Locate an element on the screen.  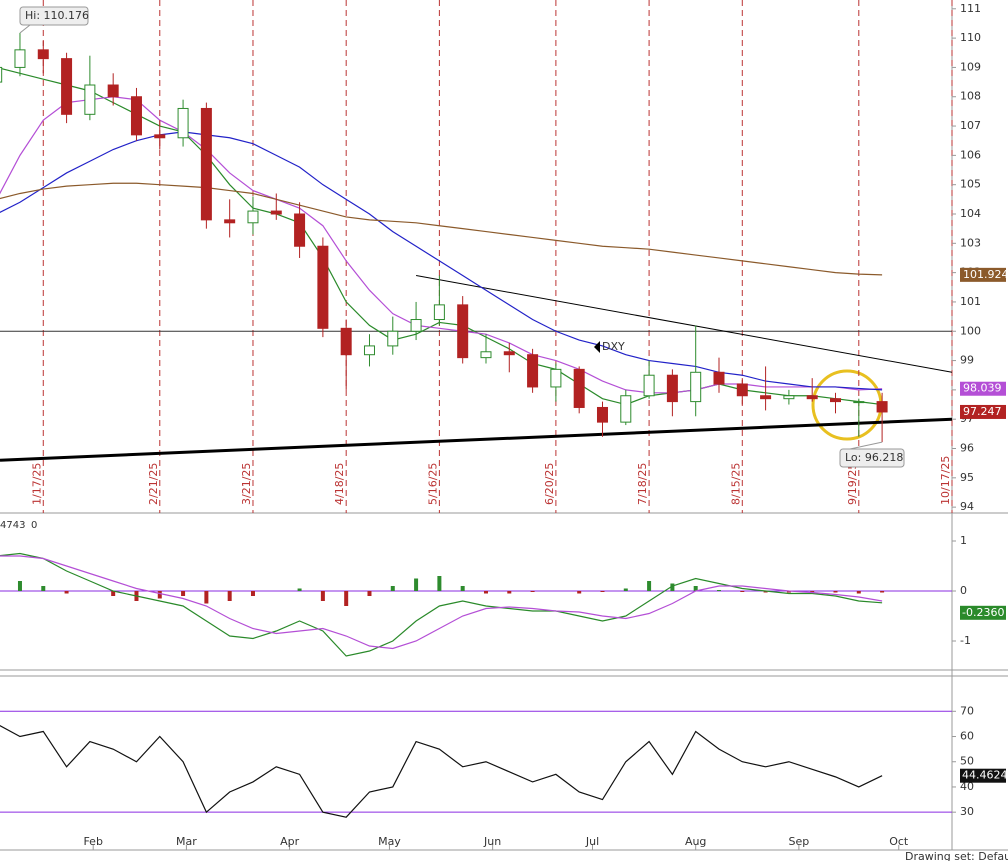
y-tick-label: 95 is located at coordinates (967, 477).